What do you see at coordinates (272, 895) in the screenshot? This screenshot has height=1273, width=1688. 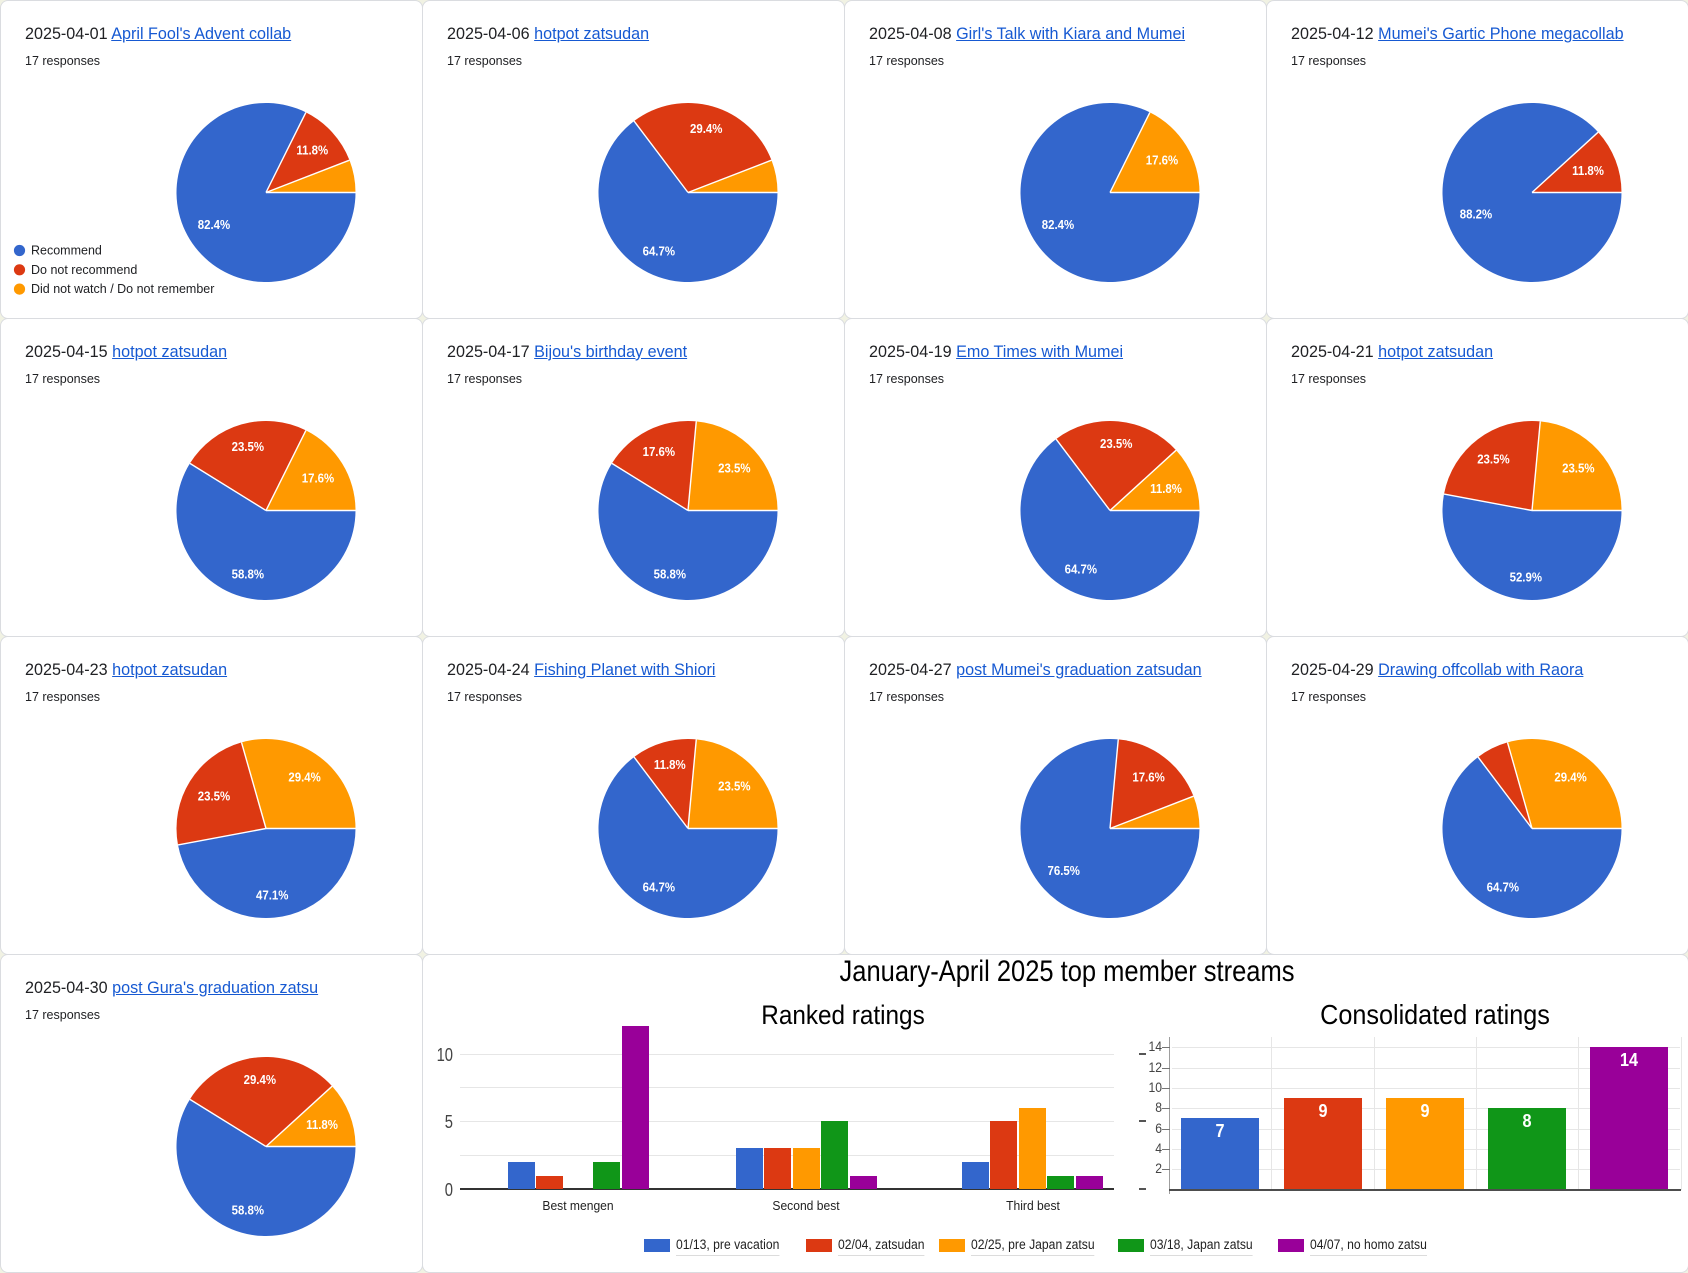 I see `svg-text: 47.1%` at bounding box center [272, 895].